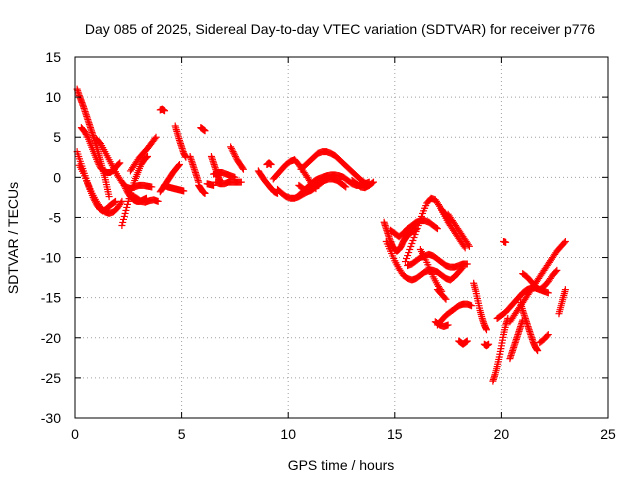  What do you see at coordinates (288, 434) in the screenshot?
I see `x-tick-label: 10` at bounding box center [288, 434].